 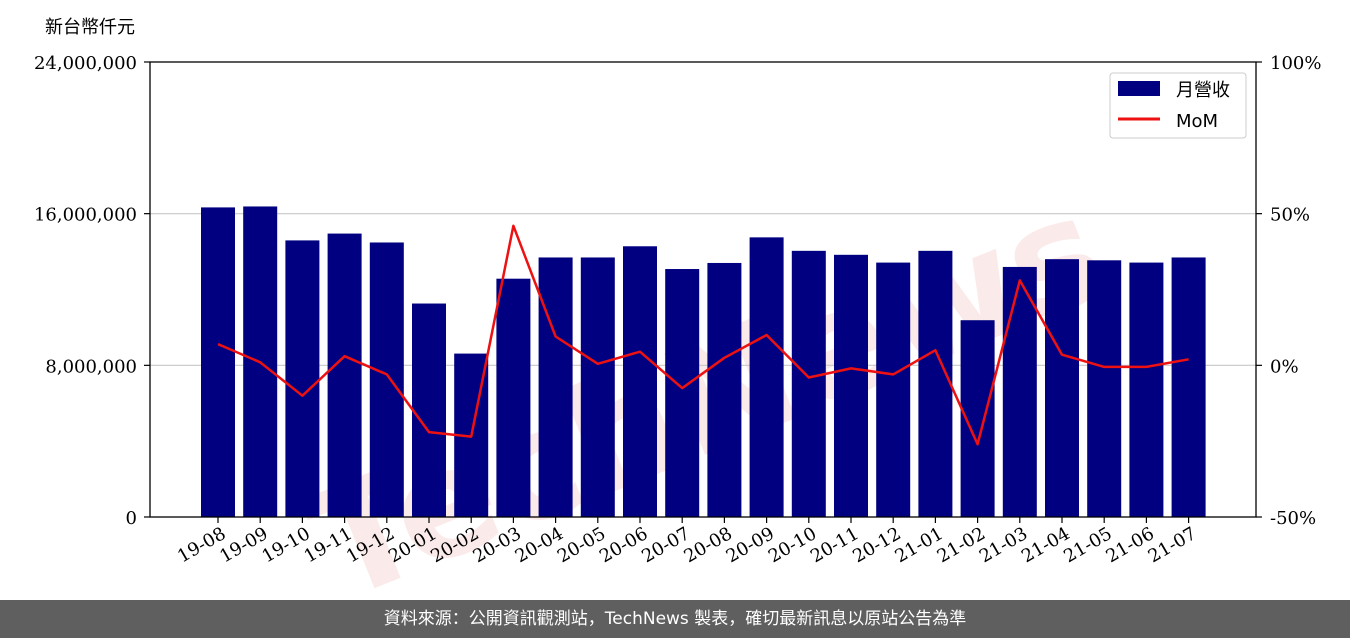 What do you see at coordinates (131, 518) in the screenshot?
I see `left-tick-label: 0` at bounding box center [131, 518].